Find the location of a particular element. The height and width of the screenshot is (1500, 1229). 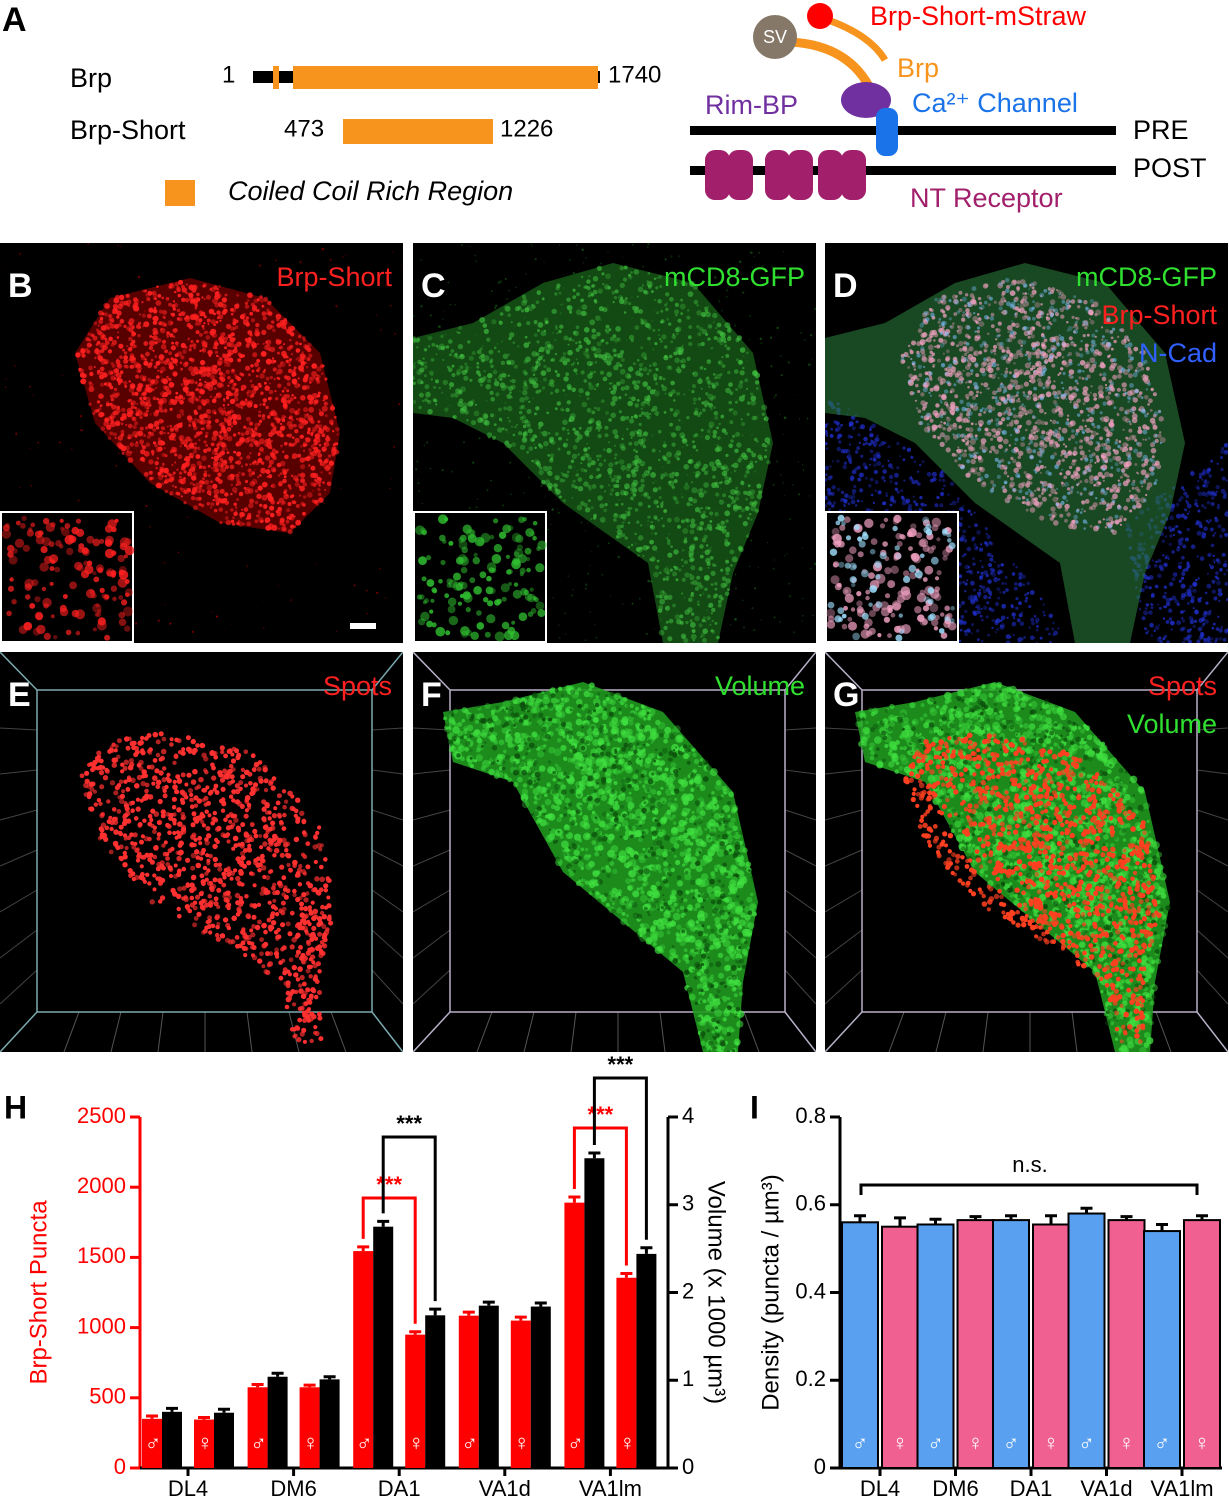

coil-region is located at coordinates (445, 77).